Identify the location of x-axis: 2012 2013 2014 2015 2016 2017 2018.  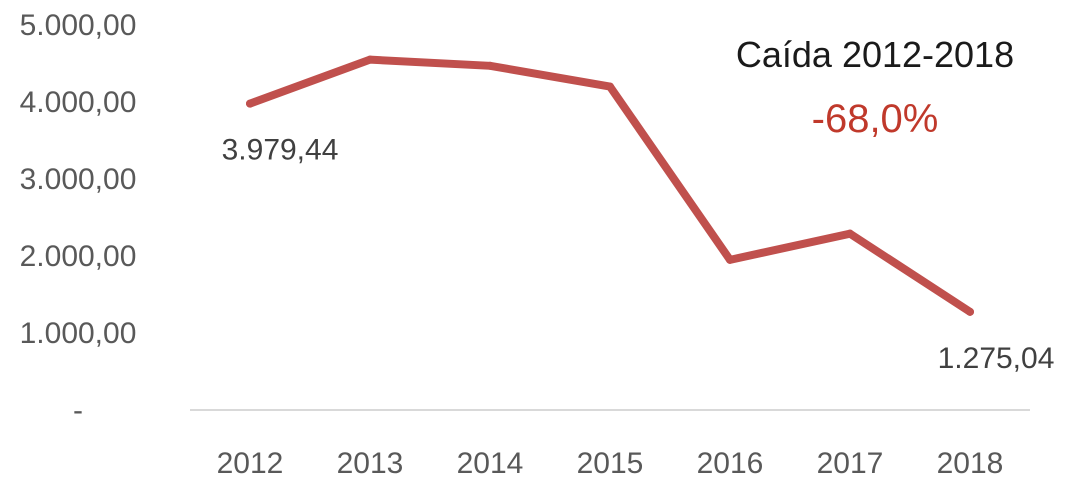
(610, 463).